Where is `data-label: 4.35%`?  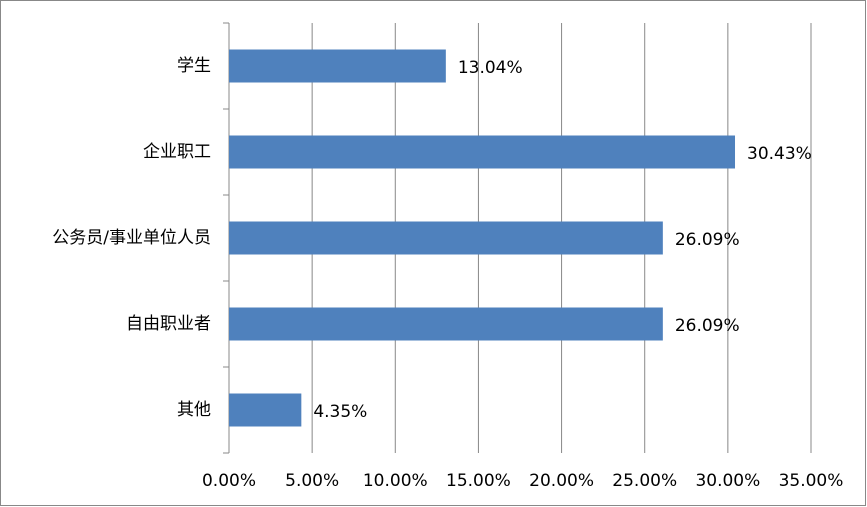
data-label: 4.35% is located at coordinates (340, 412).